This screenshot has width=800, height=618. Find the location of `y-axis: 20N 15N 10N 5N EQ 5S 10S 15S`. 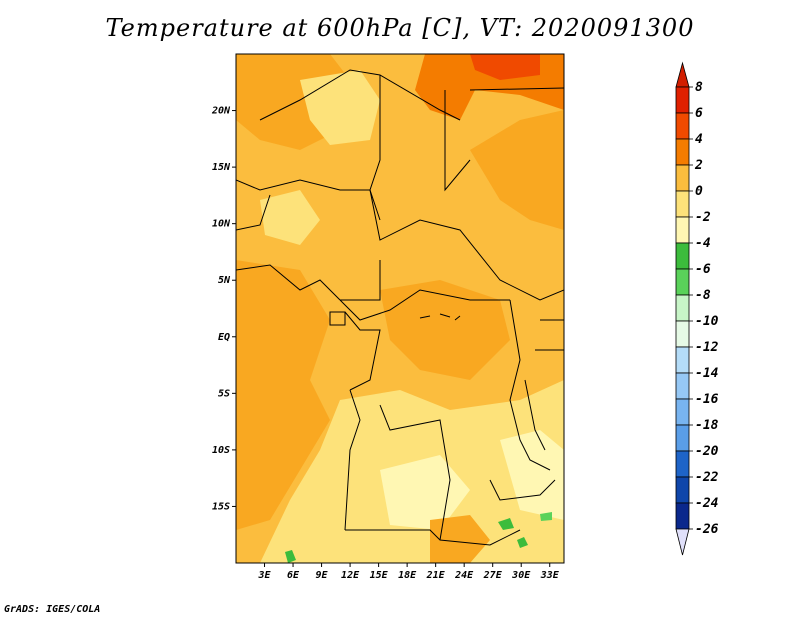

y-axis: 20N 15N 10N 5N EQ 5S 10S 15S is located at coordinates (223, 309).